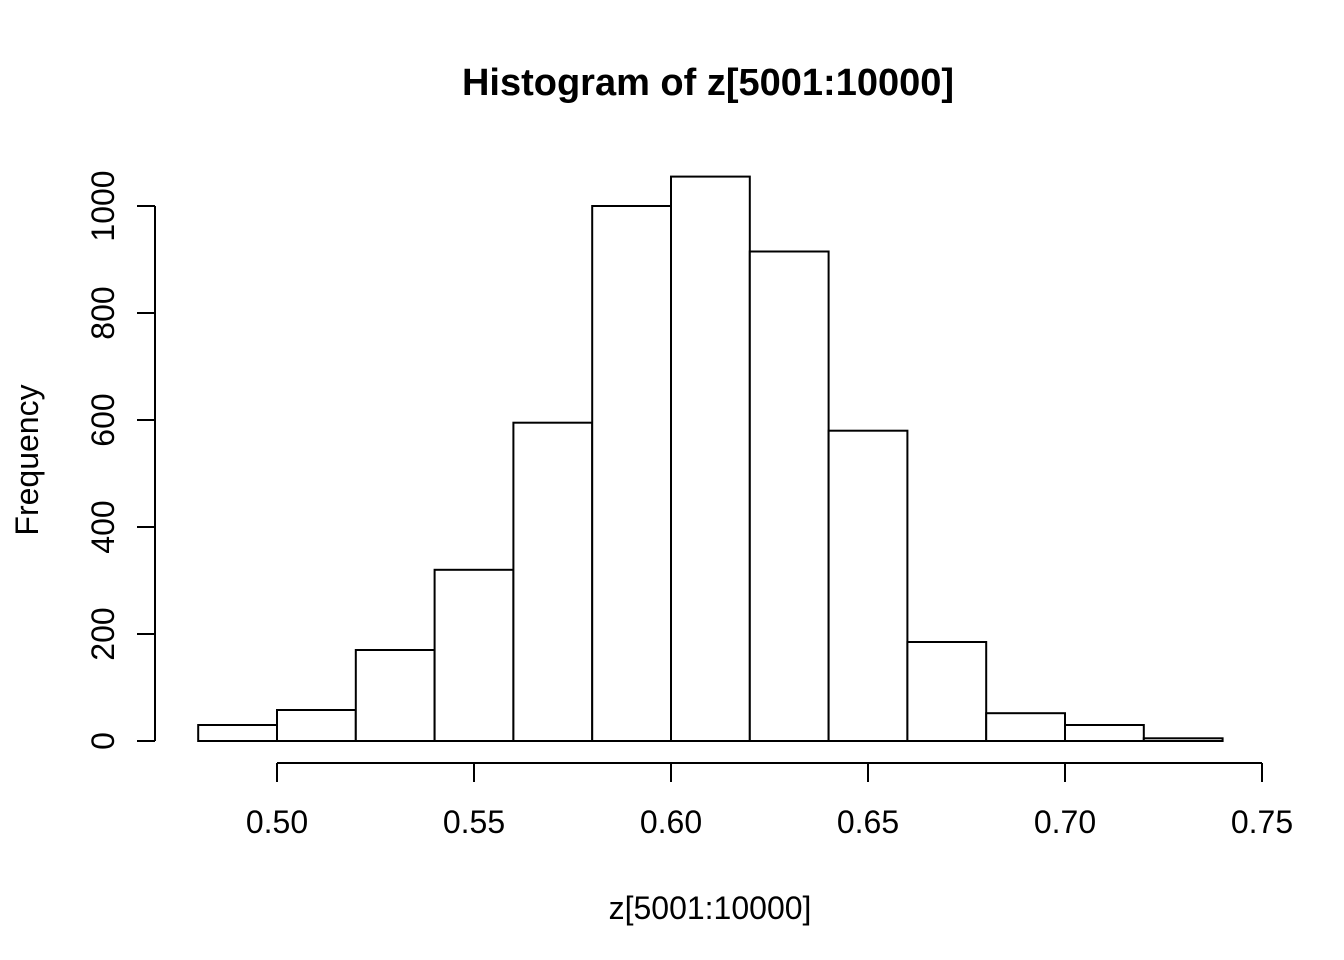  I want to click on x-tick-label: 0.75, so click(1262, 822).